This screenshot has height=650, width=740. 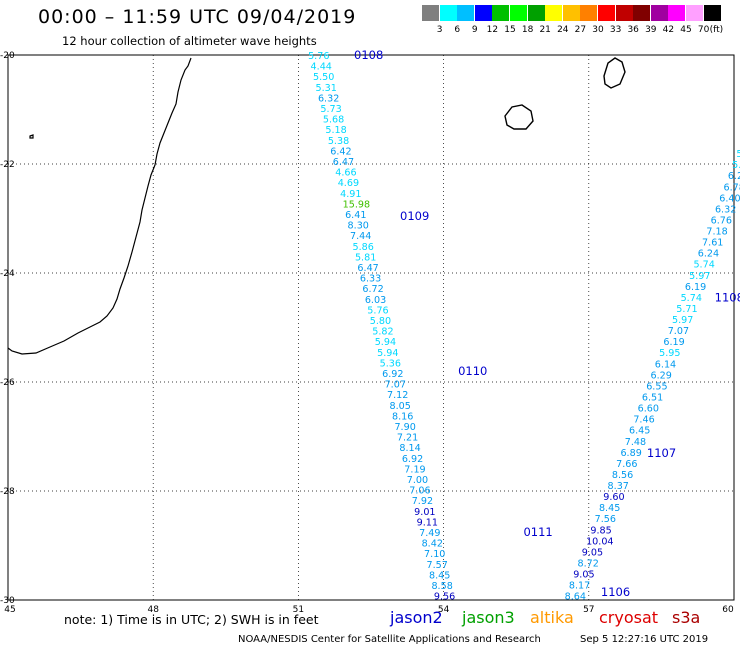 What do you see at coordinates (615, 30) in the screenshot?
I see `scale-tick-label: 33` at bounding box center [615, 30].